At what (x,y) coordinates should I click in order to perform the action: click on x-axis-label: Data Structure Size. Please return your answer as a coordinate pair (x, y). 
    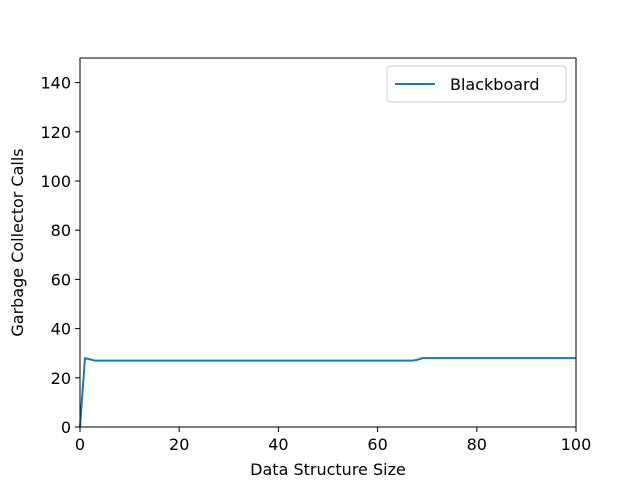
    Looking at the image, I should click on (328, 469).